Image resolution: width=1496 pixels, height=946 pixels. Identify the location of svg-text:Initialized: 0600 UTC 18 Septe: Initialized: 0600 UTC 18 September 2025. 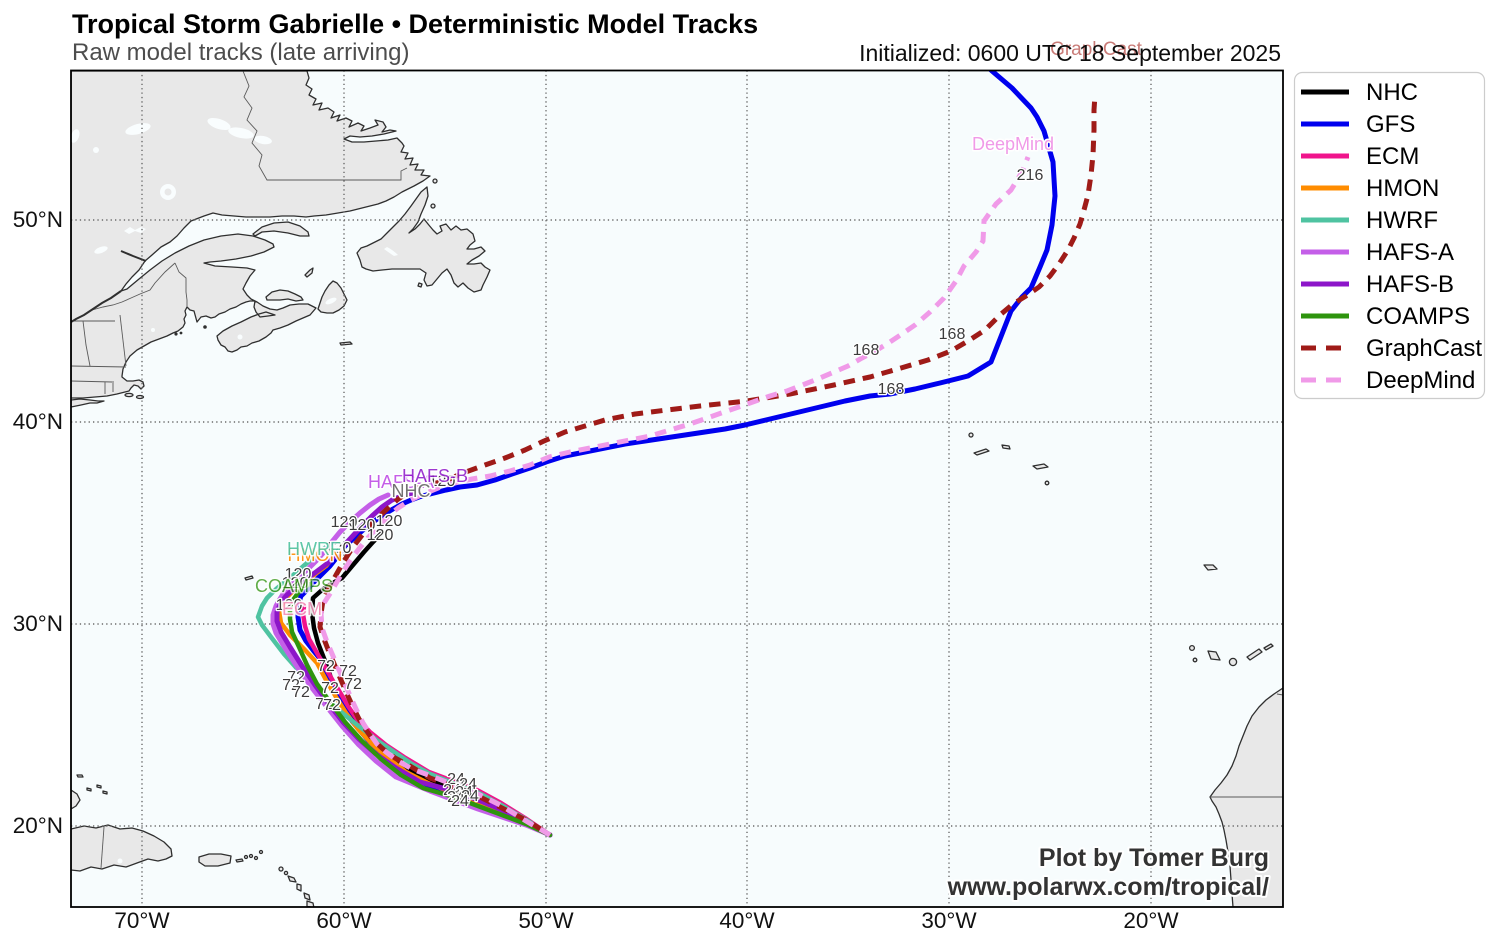
(1070, 53).